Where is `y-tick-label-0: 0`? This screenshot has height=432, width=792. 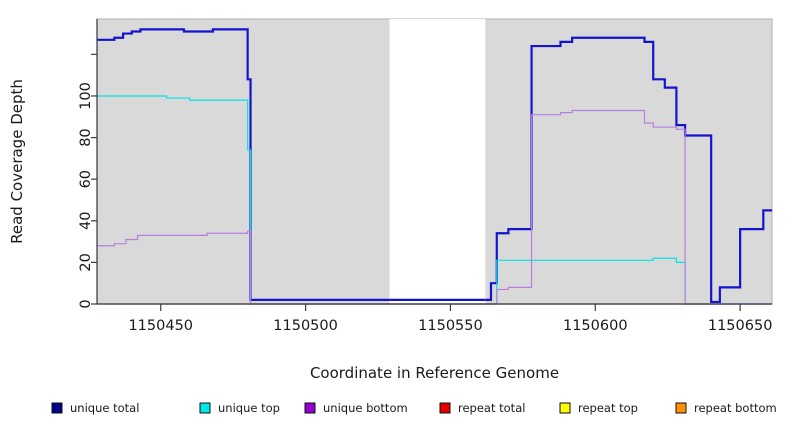
y-tick-label-0: 0 is located at coordinates (86, 303).